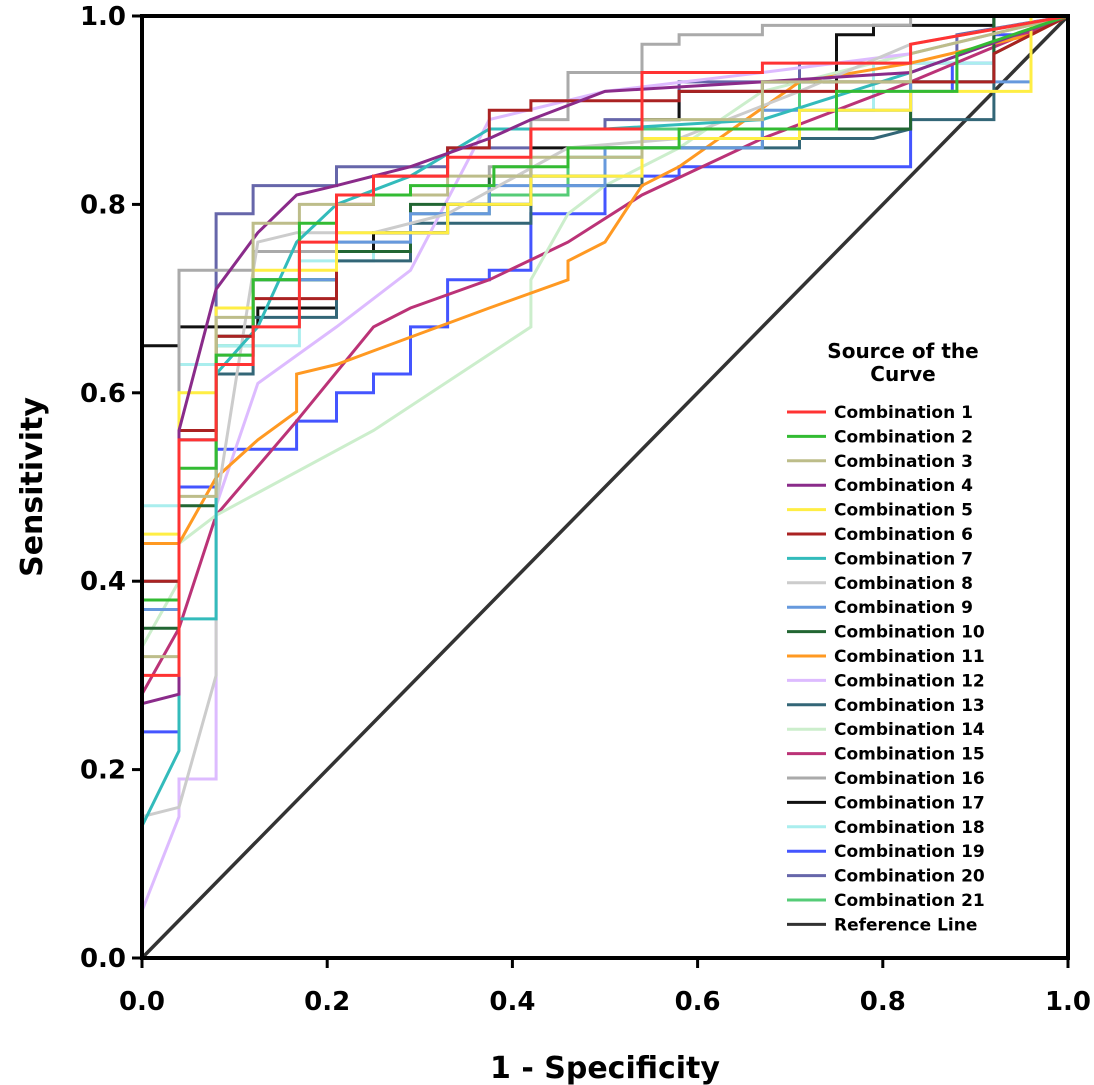 This screenshot has width=1094, height=1085. Describe the element at coordinates (909, 803) in the screenshot. I see `legend-label-combination-17: Combination 17` at that location.